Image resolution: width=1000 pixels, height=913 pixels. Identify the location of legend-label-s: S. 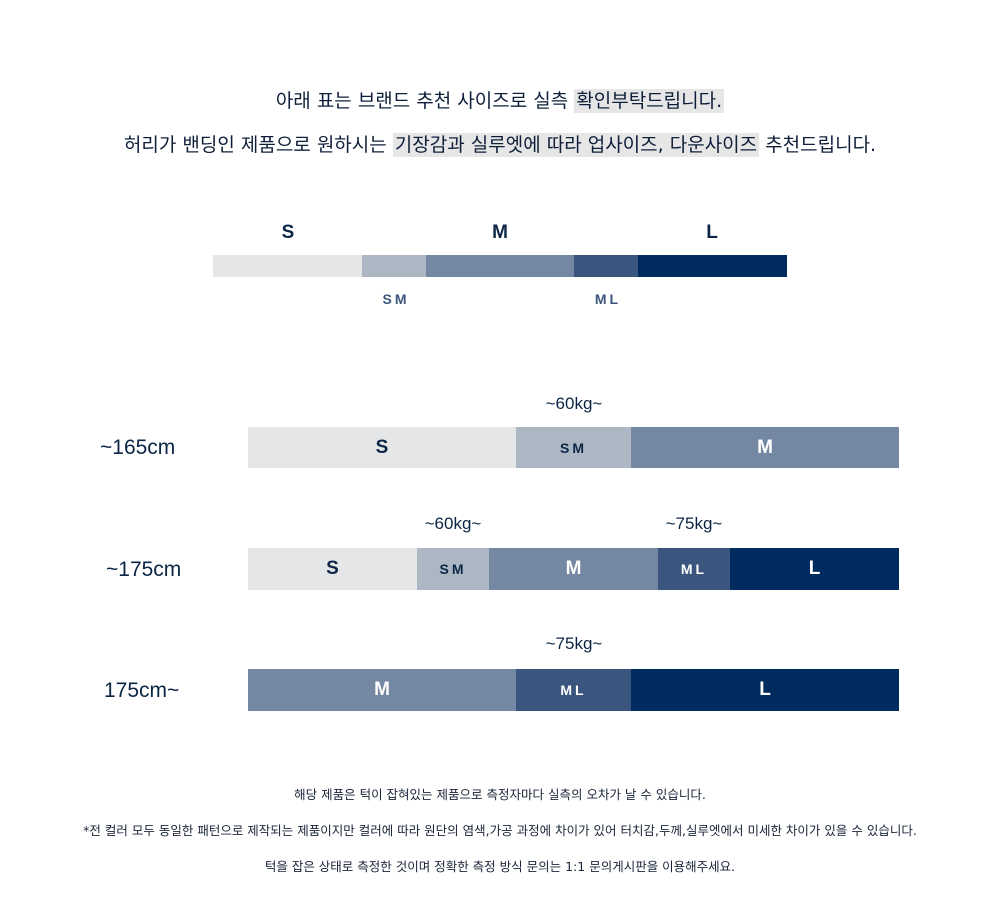
(288, 232).